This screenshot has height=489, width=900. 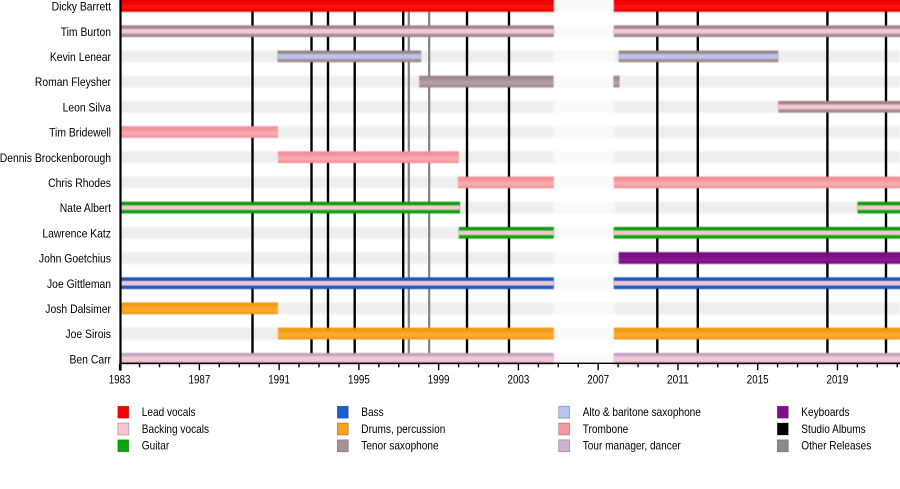 I want to click on svg-text: Trombone, so click(x=606, y=429).